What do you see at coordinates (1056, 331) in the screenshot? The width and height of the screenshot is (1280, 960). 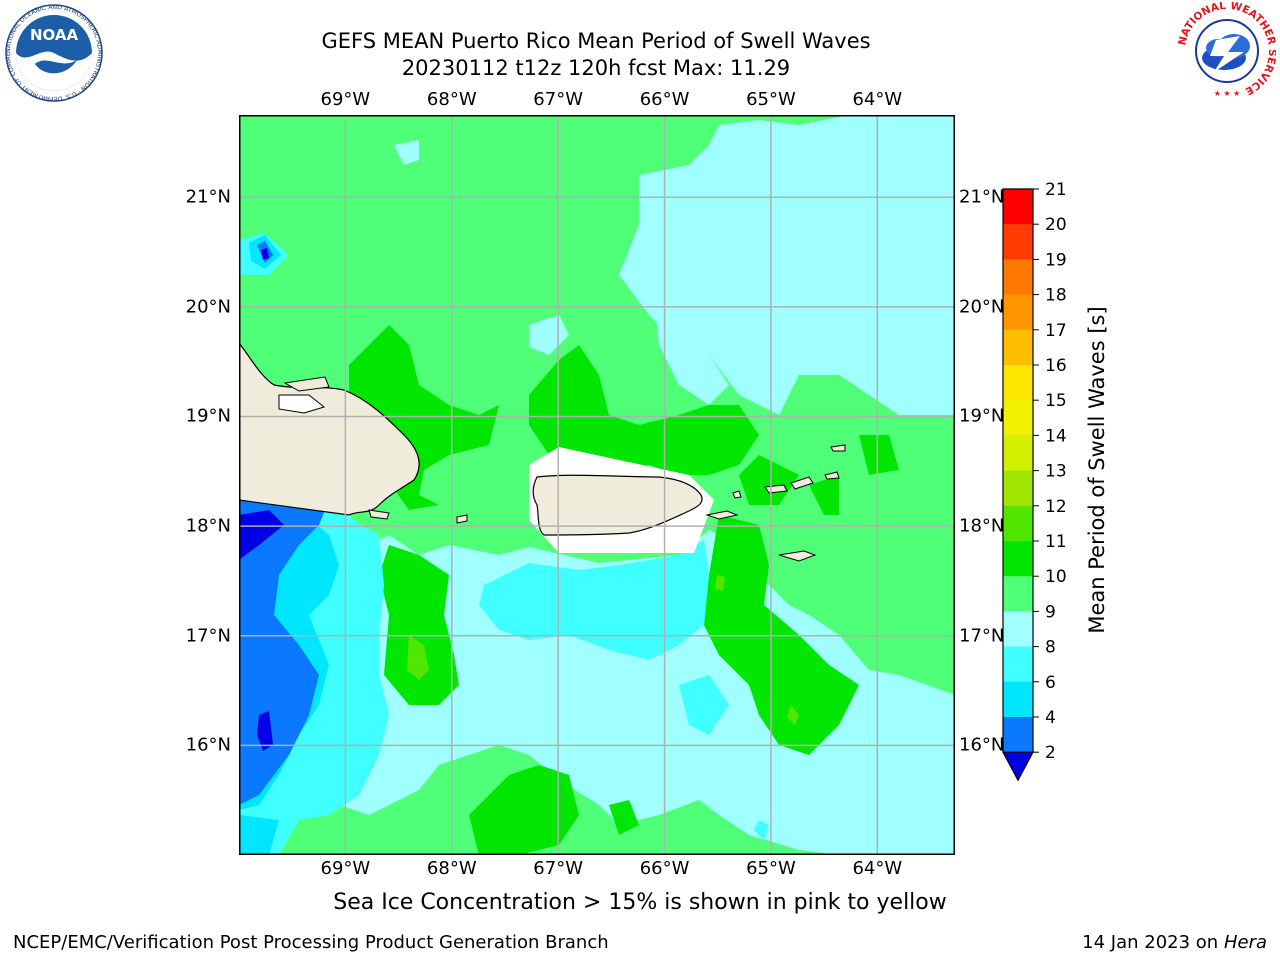 I see `colorbar-tick-label: 17` at bounding box center [1056, 331].